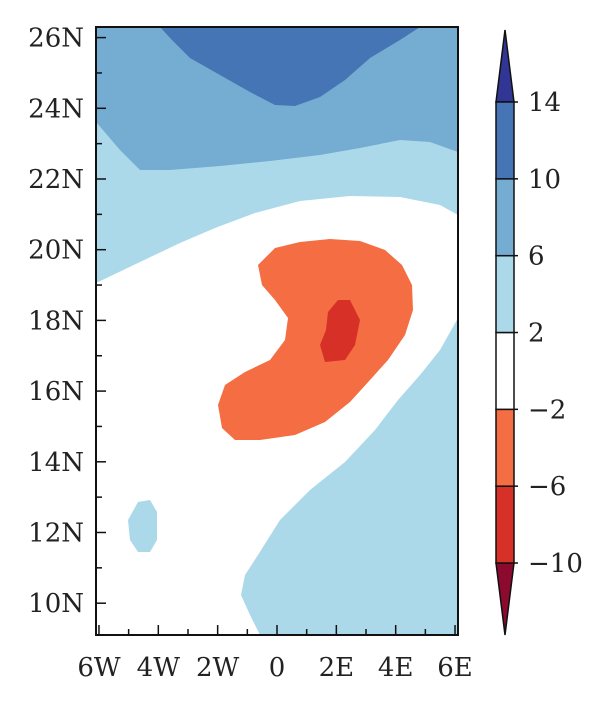  I want to click on x-axis-ticks, so click(277, 630).